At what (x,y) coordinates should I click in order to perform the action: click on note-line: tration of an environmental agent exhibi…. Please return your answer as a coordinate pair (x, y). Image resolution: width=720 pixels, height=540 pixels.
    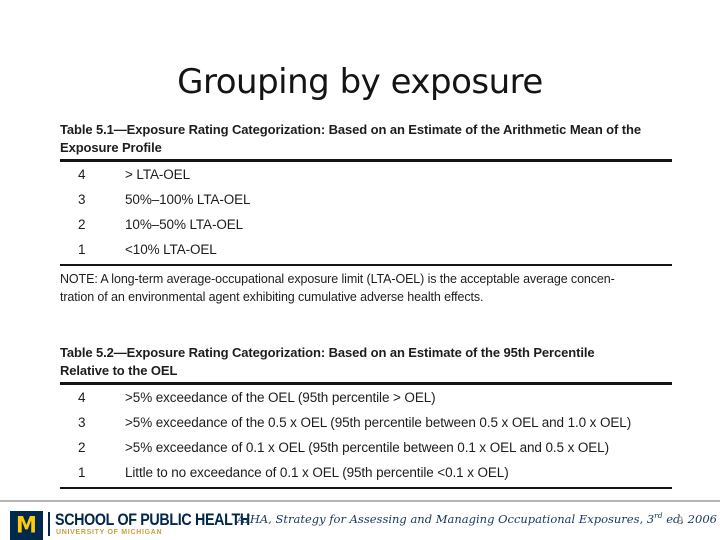
    Looking at the image, I should click on (272, 297).